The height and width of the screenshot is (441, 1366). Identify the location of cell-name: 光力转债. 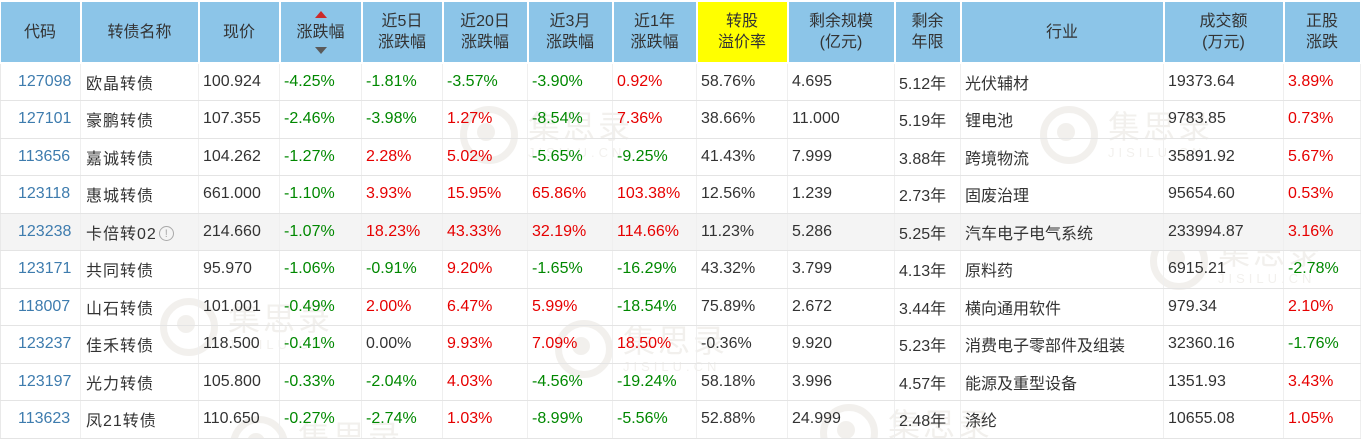
(139, 382).